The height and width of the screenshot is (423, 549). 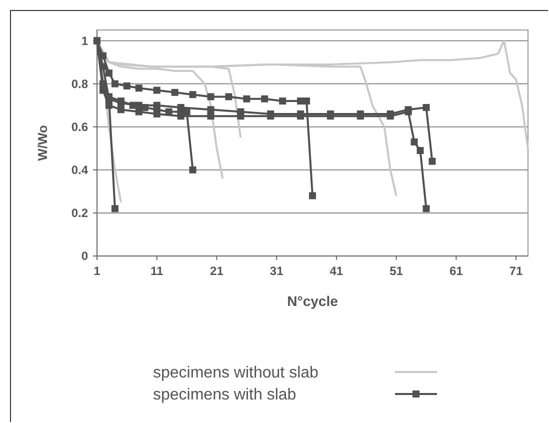 I want to click on y-tick-label: 1, so click(x=84, y=41).